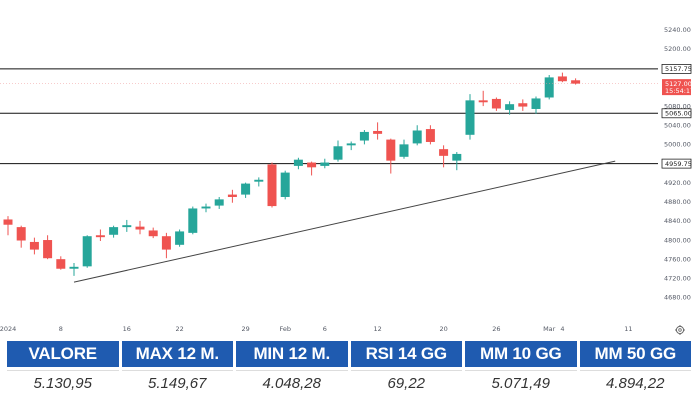 This screenshot has width=700, height=400. Describe the element at coordinates (443, 329) in the screenshot. I see `x-tick-label: 20` at that location.